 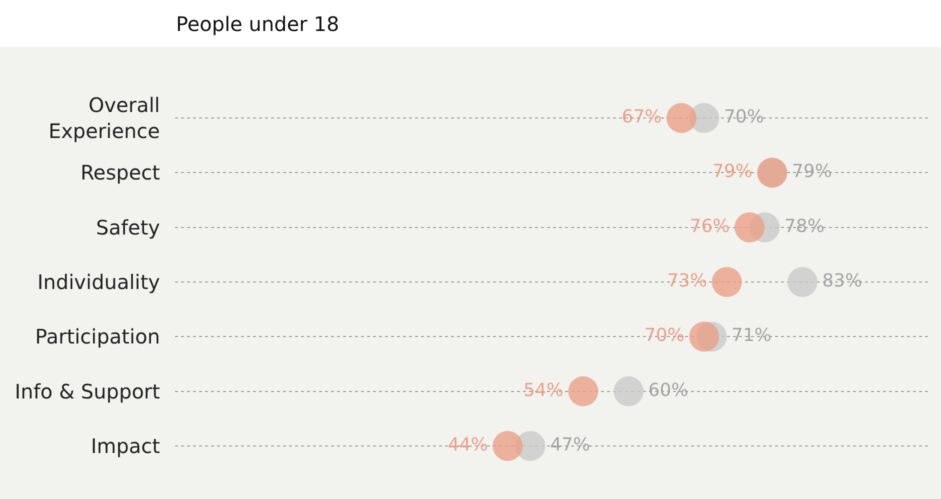 What do you see at coordinates (668, 390) in the screenshot?
I see `data-label: 60%` at bounding box center [668, 390].